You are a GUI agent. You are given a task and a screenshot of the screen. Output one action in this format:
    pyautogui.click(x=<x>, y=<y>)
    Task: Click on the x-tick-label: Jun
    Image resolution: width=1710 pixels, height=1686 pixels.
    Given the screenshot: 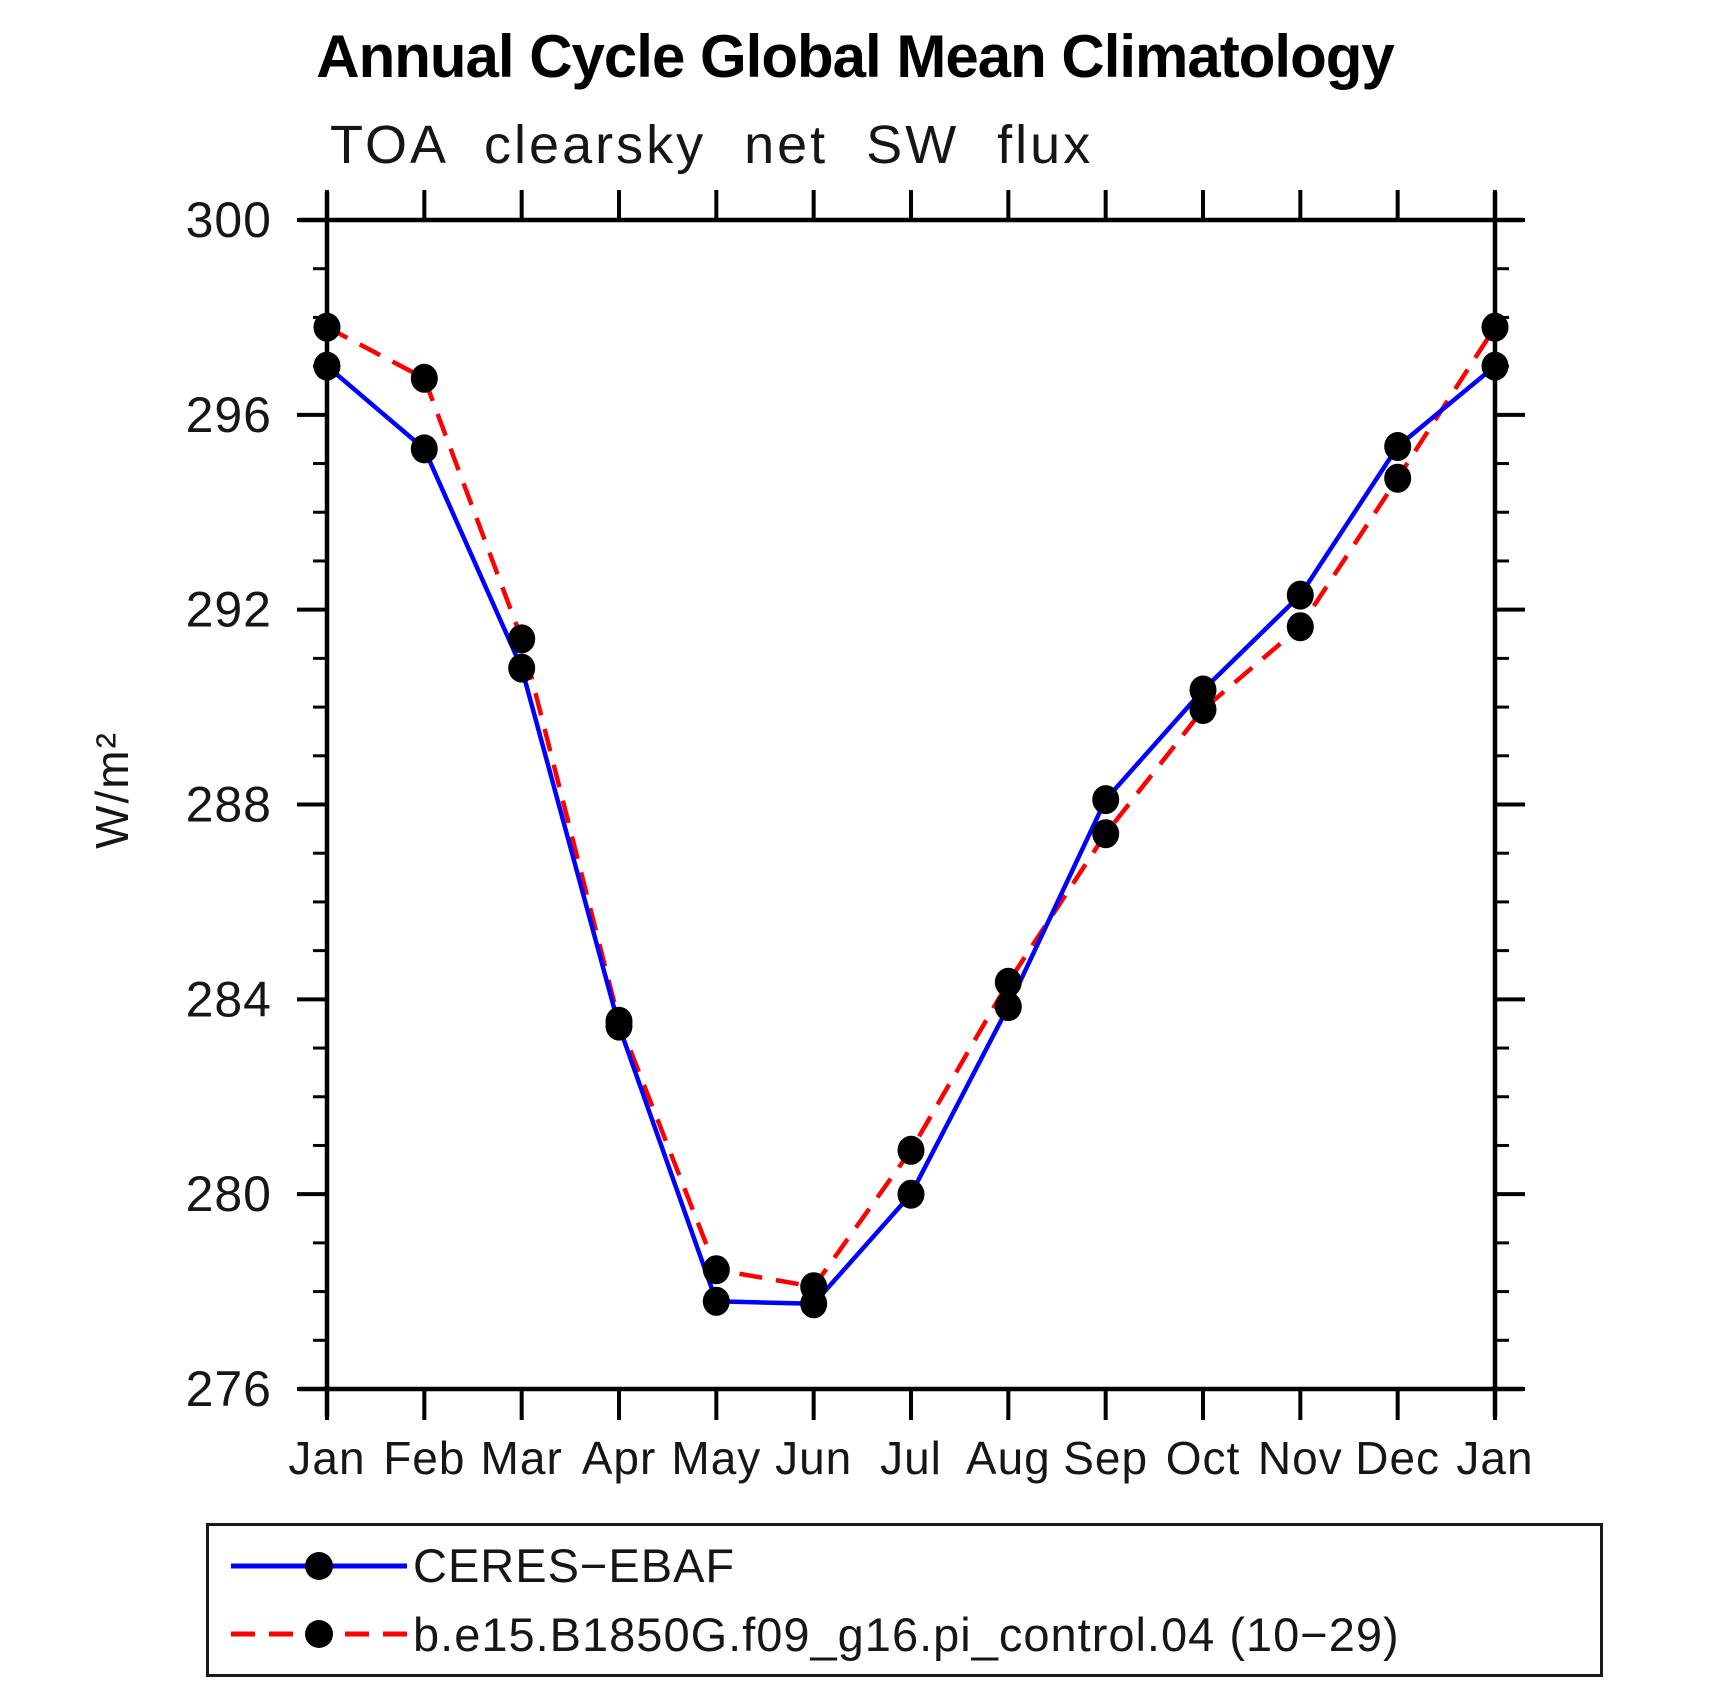 What is the action you would take?
    pyautogui.click(x=813, y=1458)
    